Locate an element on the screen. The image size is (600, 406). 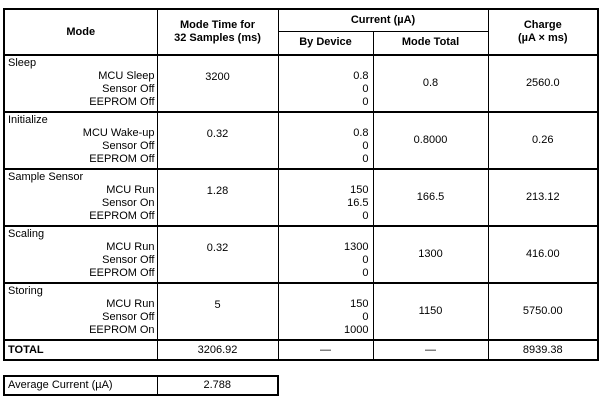
col-header-charge: Charge (µA × ms) is located at coordinates (543, 32).